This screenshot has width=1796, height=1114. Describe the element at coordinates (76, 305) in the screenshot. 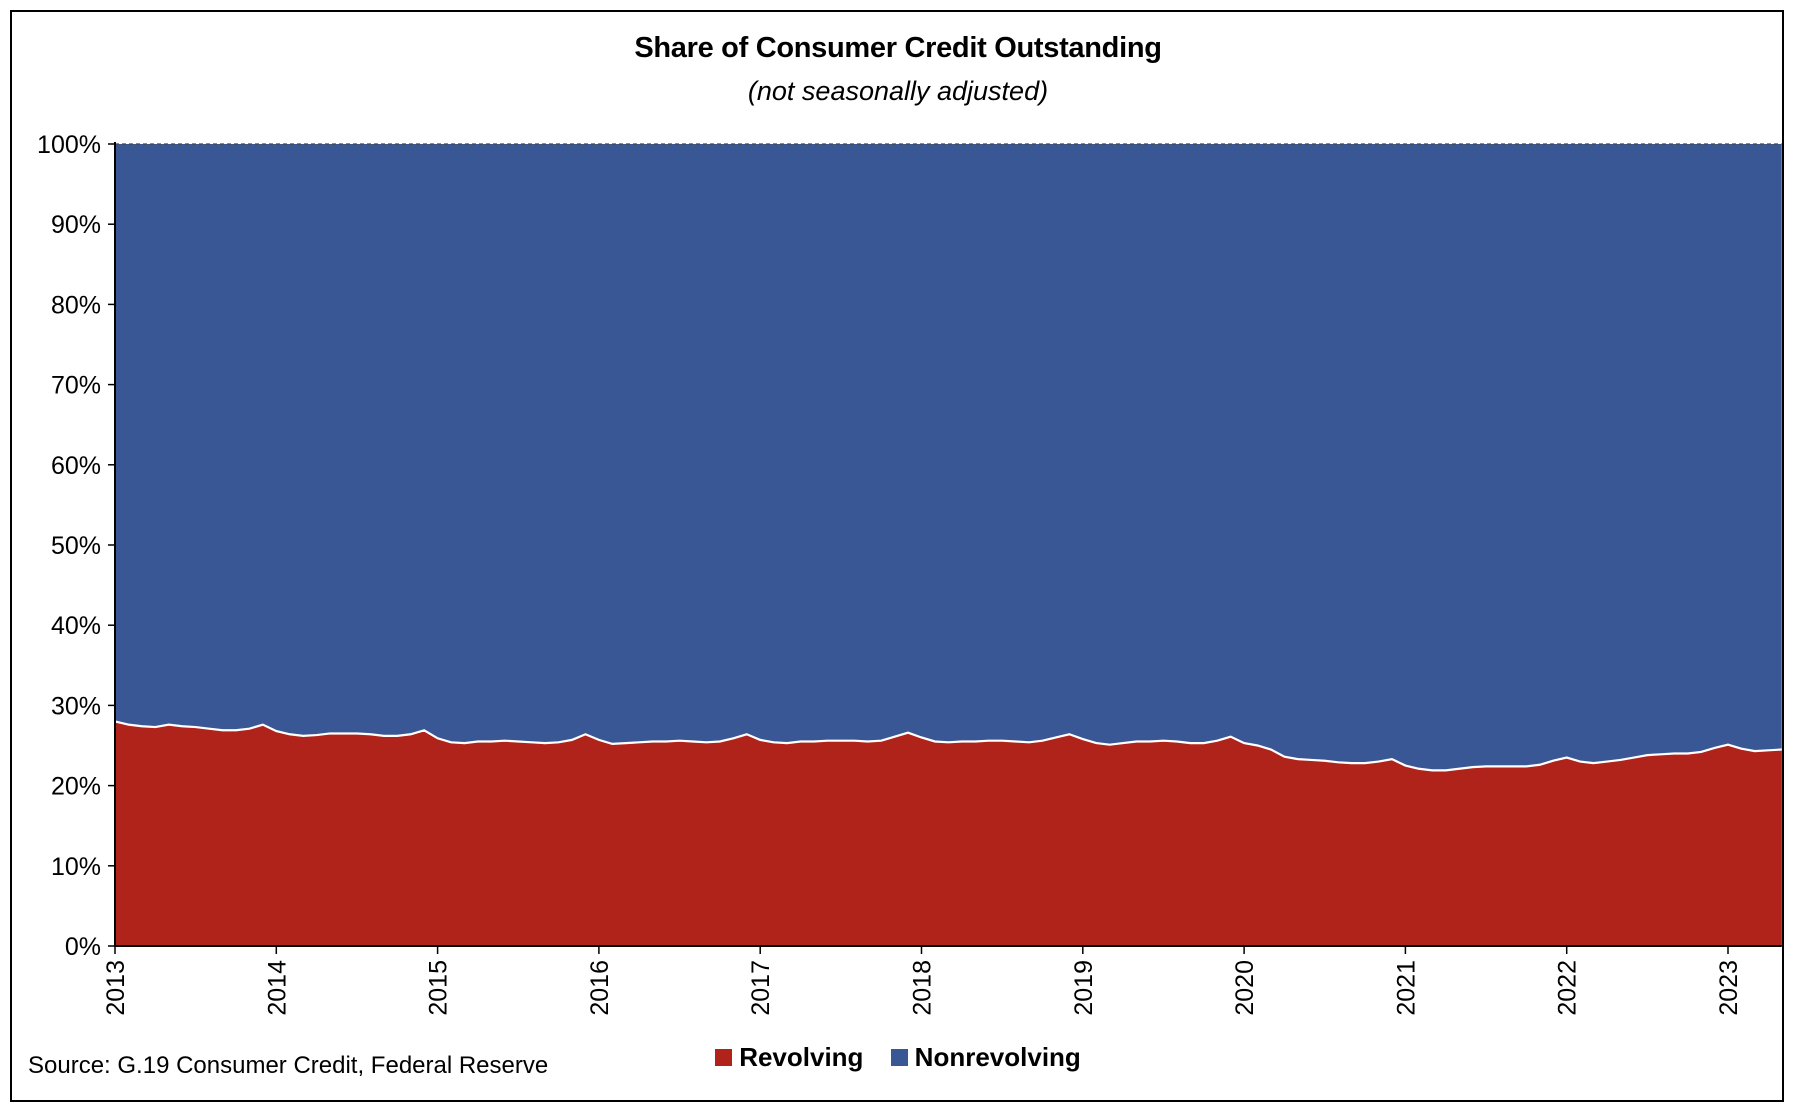

I see `y-tick-label: 80%` at that location.